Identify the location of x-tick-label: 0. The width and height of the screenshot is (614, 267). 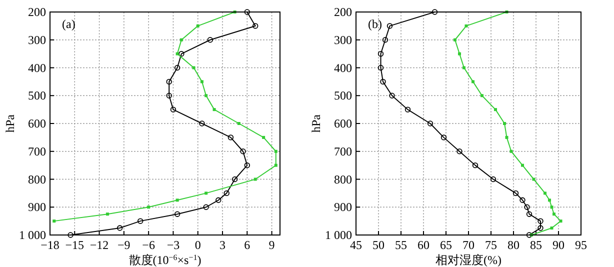
(197, 245).